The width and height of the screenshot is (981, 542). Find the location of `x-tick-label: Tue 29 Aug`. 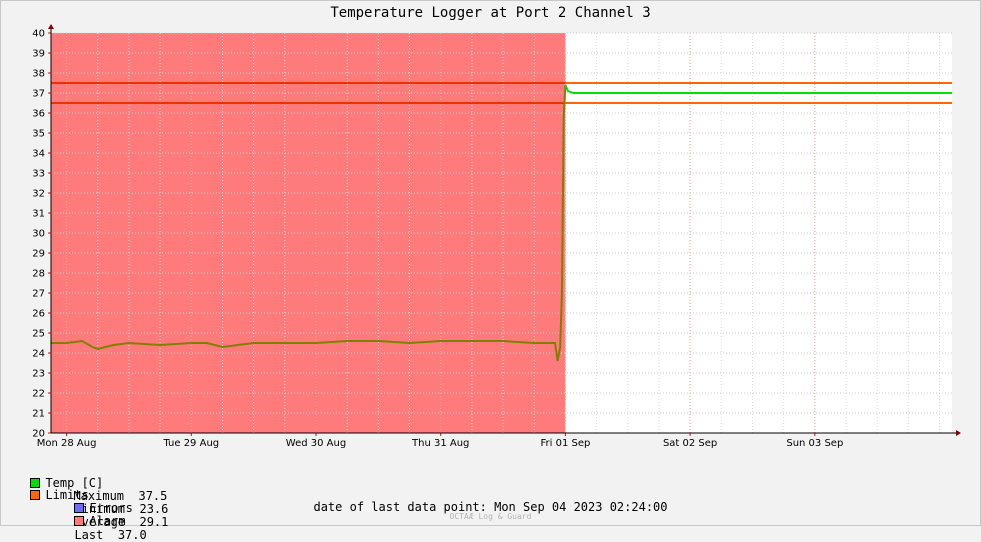

x-tick-label: Tue 29 Aug is located at coordinates (190, 443).